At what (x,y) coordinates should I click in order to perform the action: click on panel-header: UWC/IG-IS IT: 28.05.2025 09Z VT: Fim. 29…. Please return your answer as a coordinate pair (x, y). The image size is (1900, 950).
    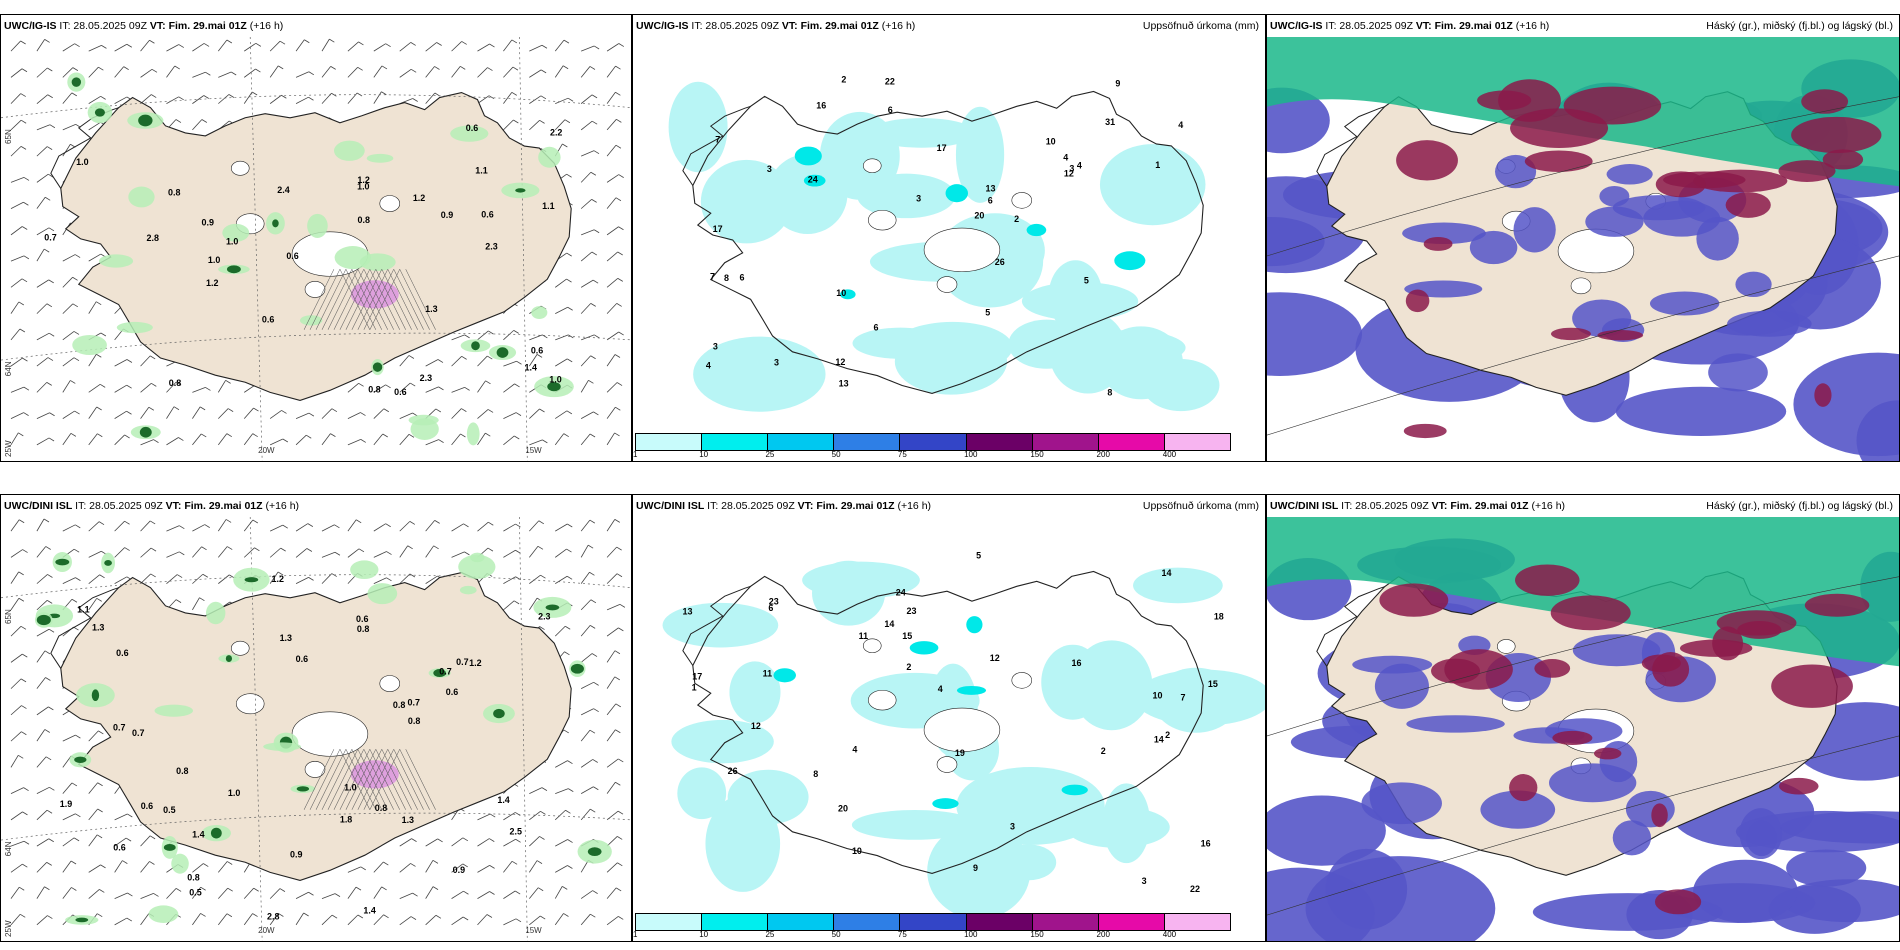
    Looking at the image, I should click on (316, 26).